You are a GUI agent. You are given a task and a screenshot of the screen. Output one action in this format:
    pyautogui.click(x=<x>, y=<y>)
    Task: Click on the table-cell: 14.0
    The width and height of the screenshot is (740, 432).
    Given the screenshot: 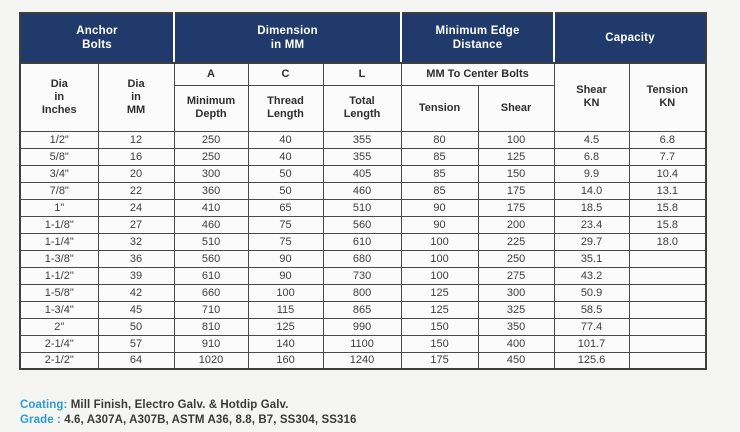 What is the action you would take?
    pyautogui.click(x=591, y=190)
    